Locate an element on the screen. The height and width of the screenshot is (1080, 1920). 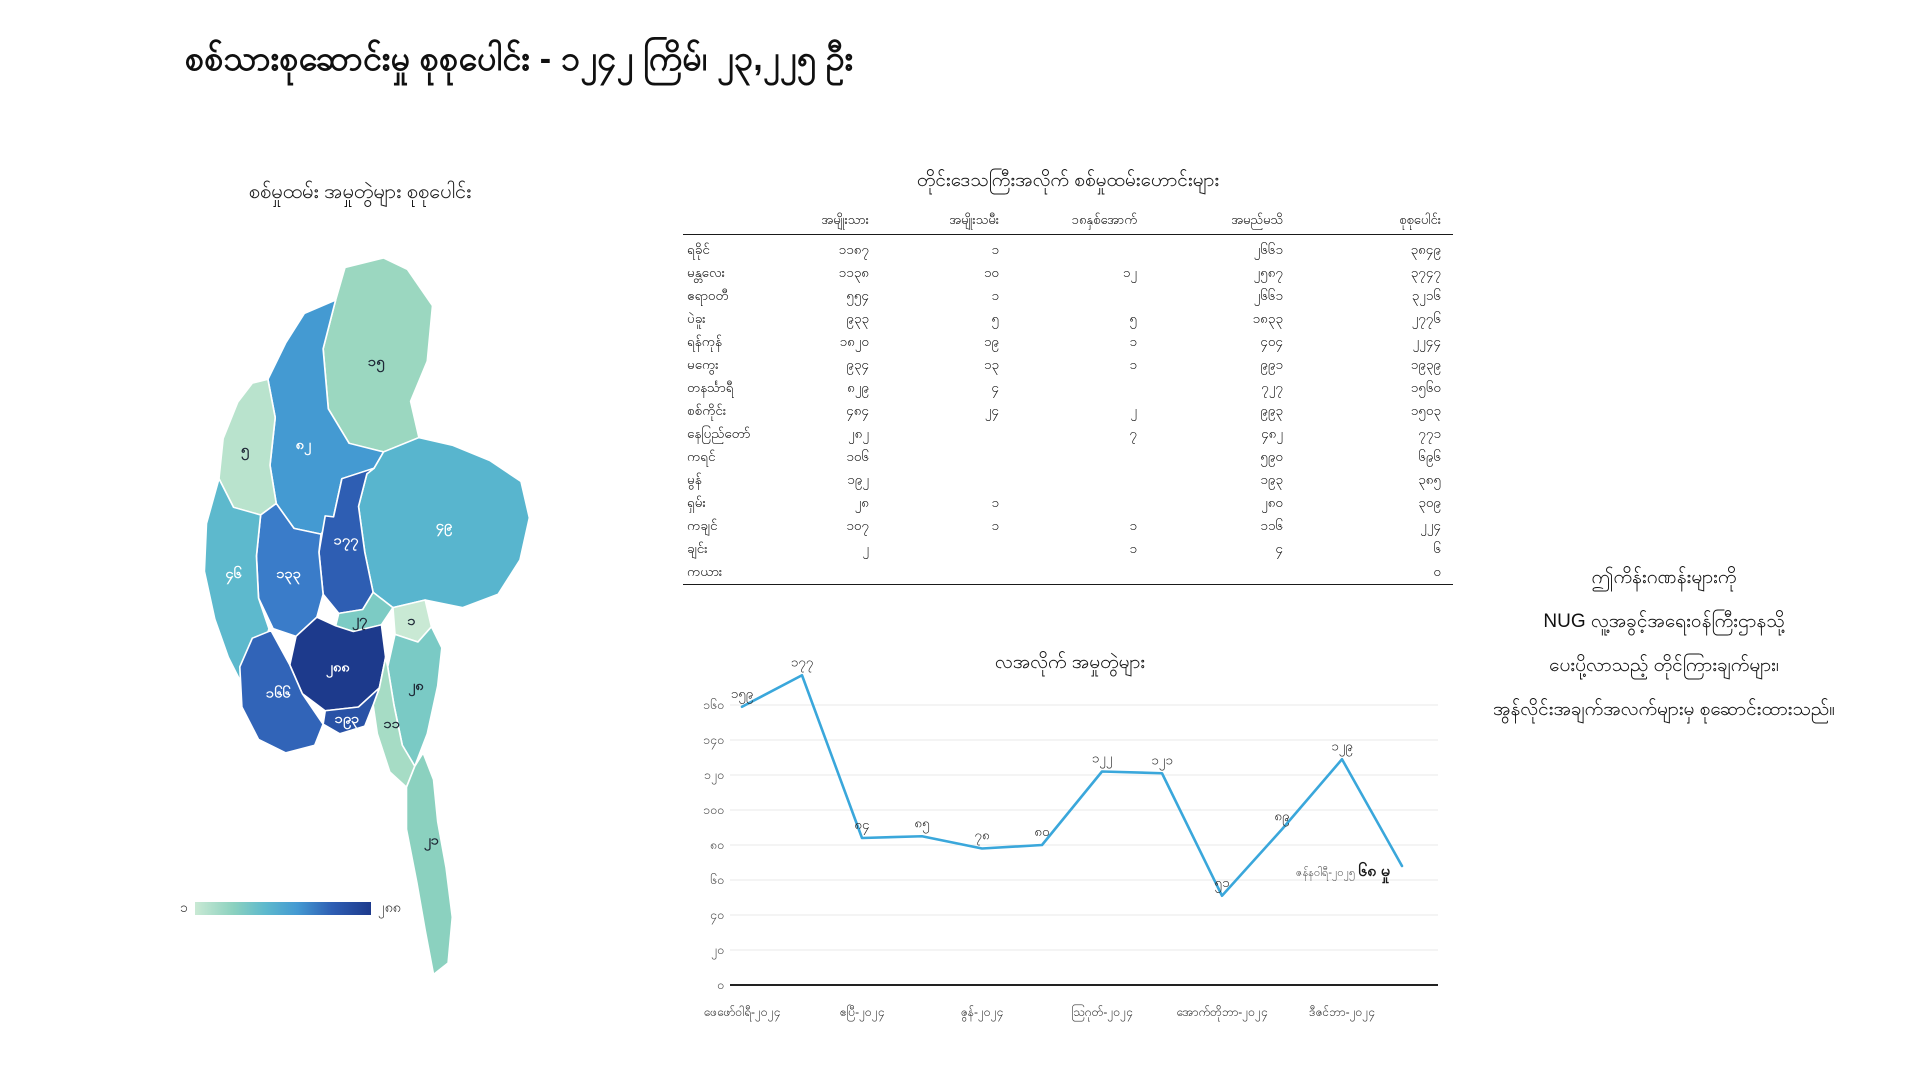
table-row: ရန်ကုန် ၁၈၂၀ ၁၉ ၁ ၄၀၄ ၂၂၄၄ is located at coordinates (1068, 342).